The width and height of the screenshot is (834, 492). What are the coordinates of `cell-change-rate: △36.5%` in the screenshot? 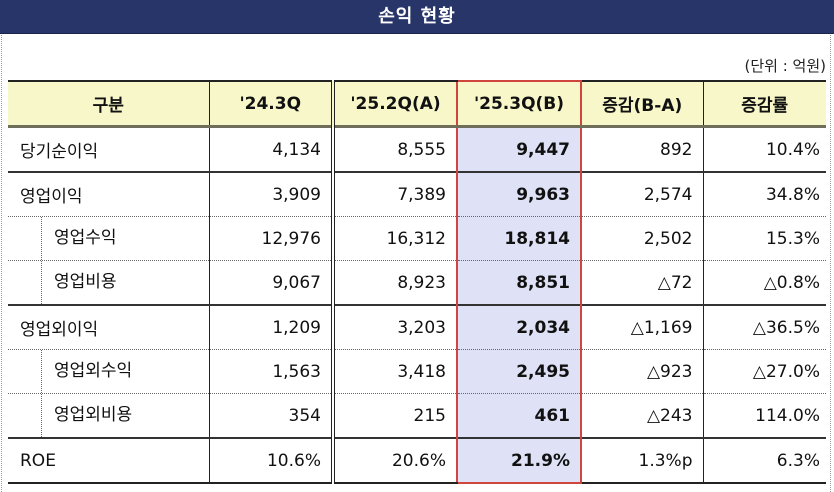 It's located at (764, 327).